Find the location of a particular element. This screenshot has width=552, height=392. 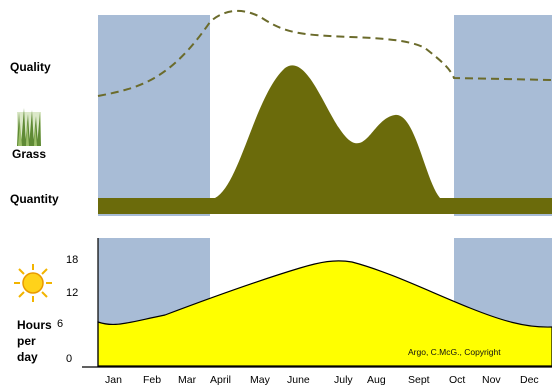

month-label-dec: Dec is located at coordinates (529, 380).